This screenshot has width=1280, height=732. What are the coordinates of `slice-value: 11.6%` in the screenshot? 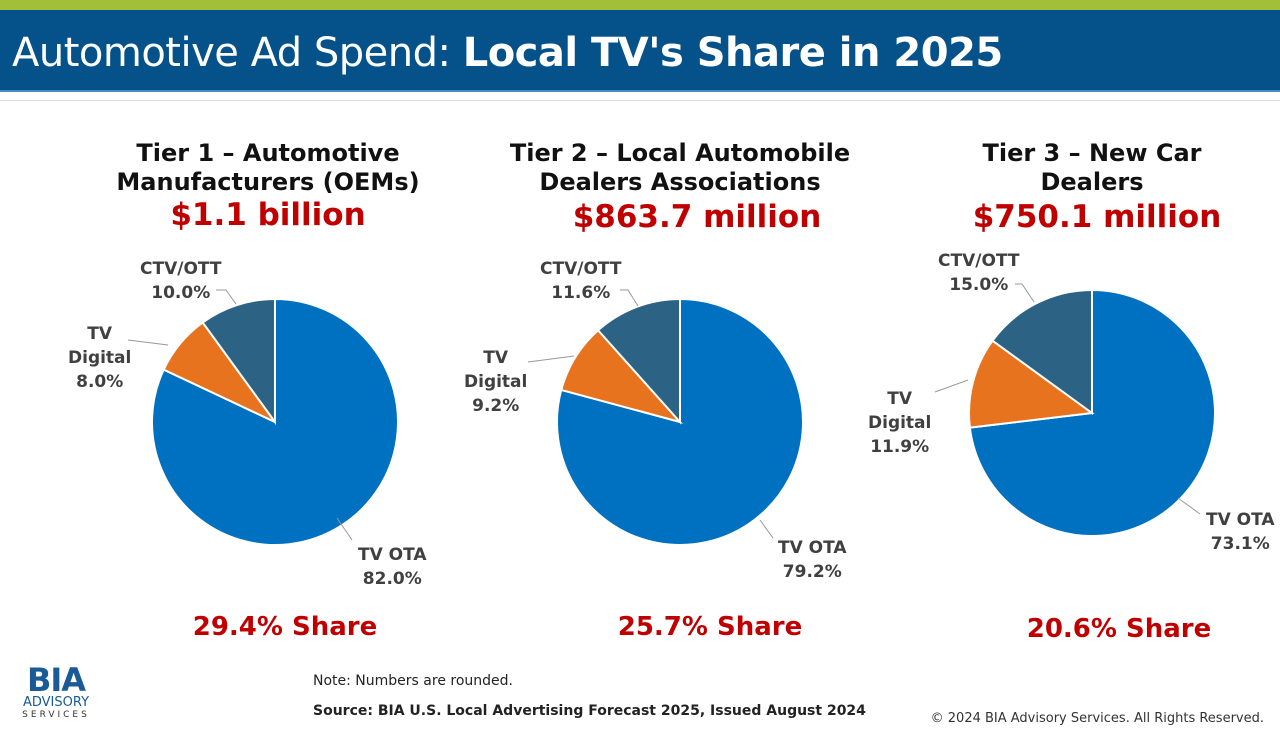 It's located at (581, 293).